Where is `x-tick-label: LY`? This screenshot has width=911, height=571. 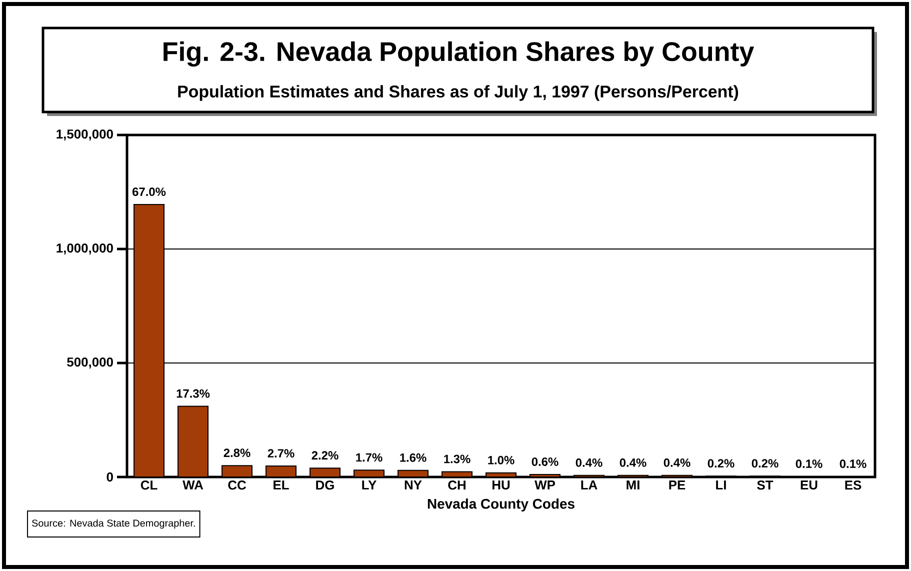 x-tick-label: LY is located at coordinates (369, 485).